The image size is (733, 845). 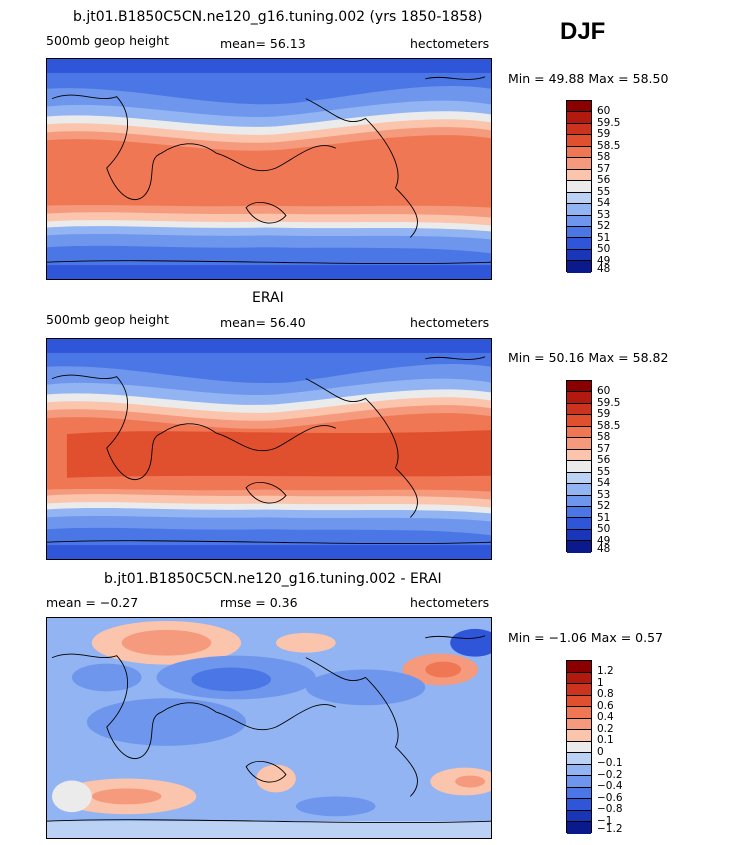 I want to click on panel-1-colorbar-label: 58, so click(x=604, y=157).